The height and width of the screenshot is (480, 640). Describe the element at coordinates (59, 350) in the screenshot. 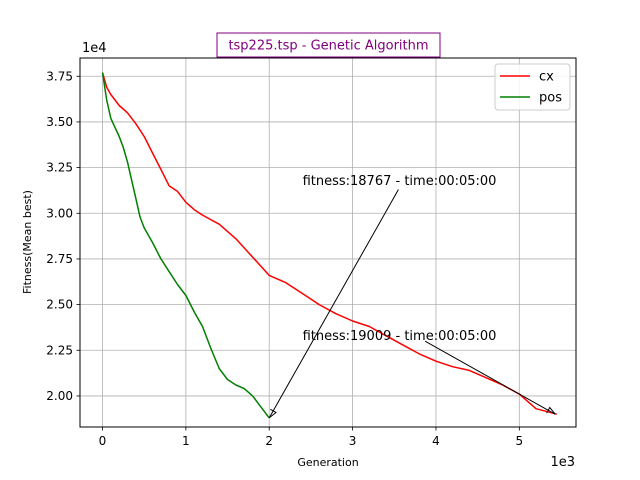

I see `y-tick-label: 2.25` at that location.